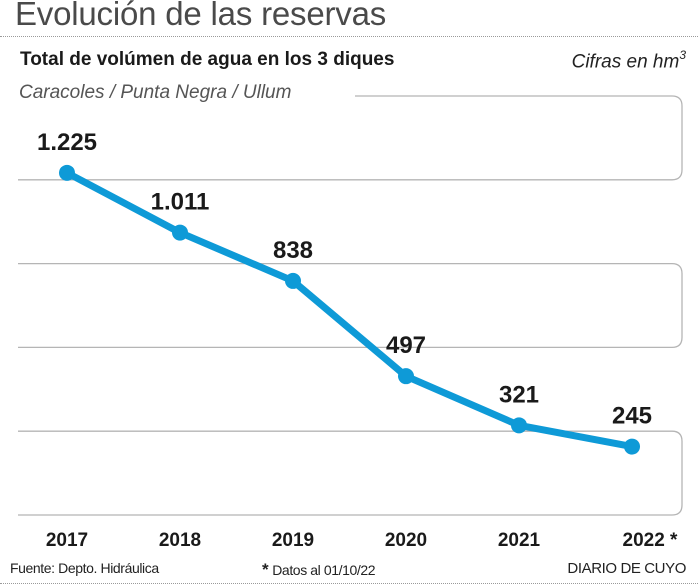  What do you see at coordinates (265, 569) in the screenshot?
I see `asterisk-icon: *` at bounding box center [265, 569].